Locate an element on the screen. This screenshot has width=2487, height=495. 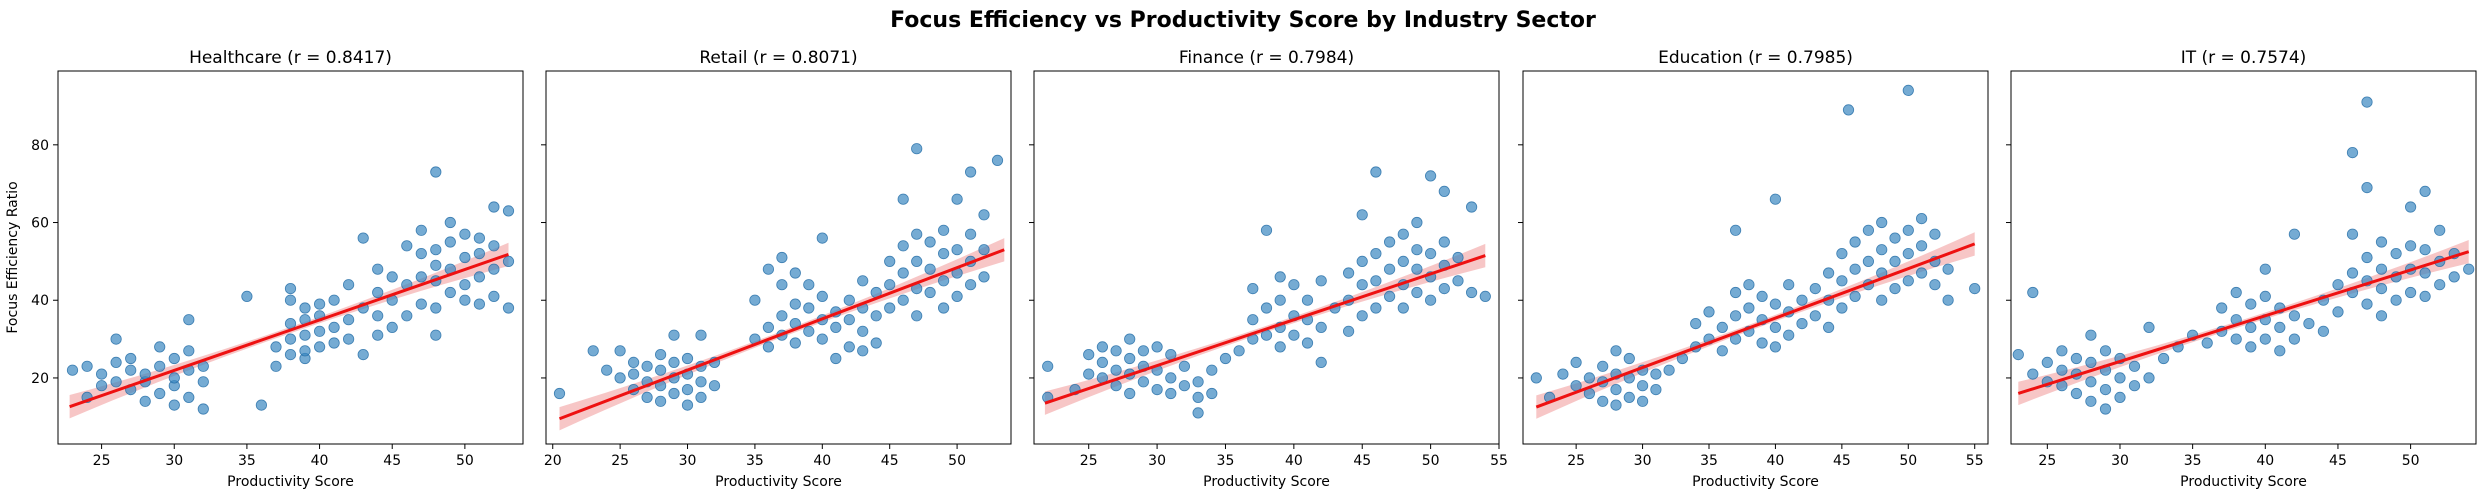
x-tick-label: 35 is located at coordinates (247, 461).